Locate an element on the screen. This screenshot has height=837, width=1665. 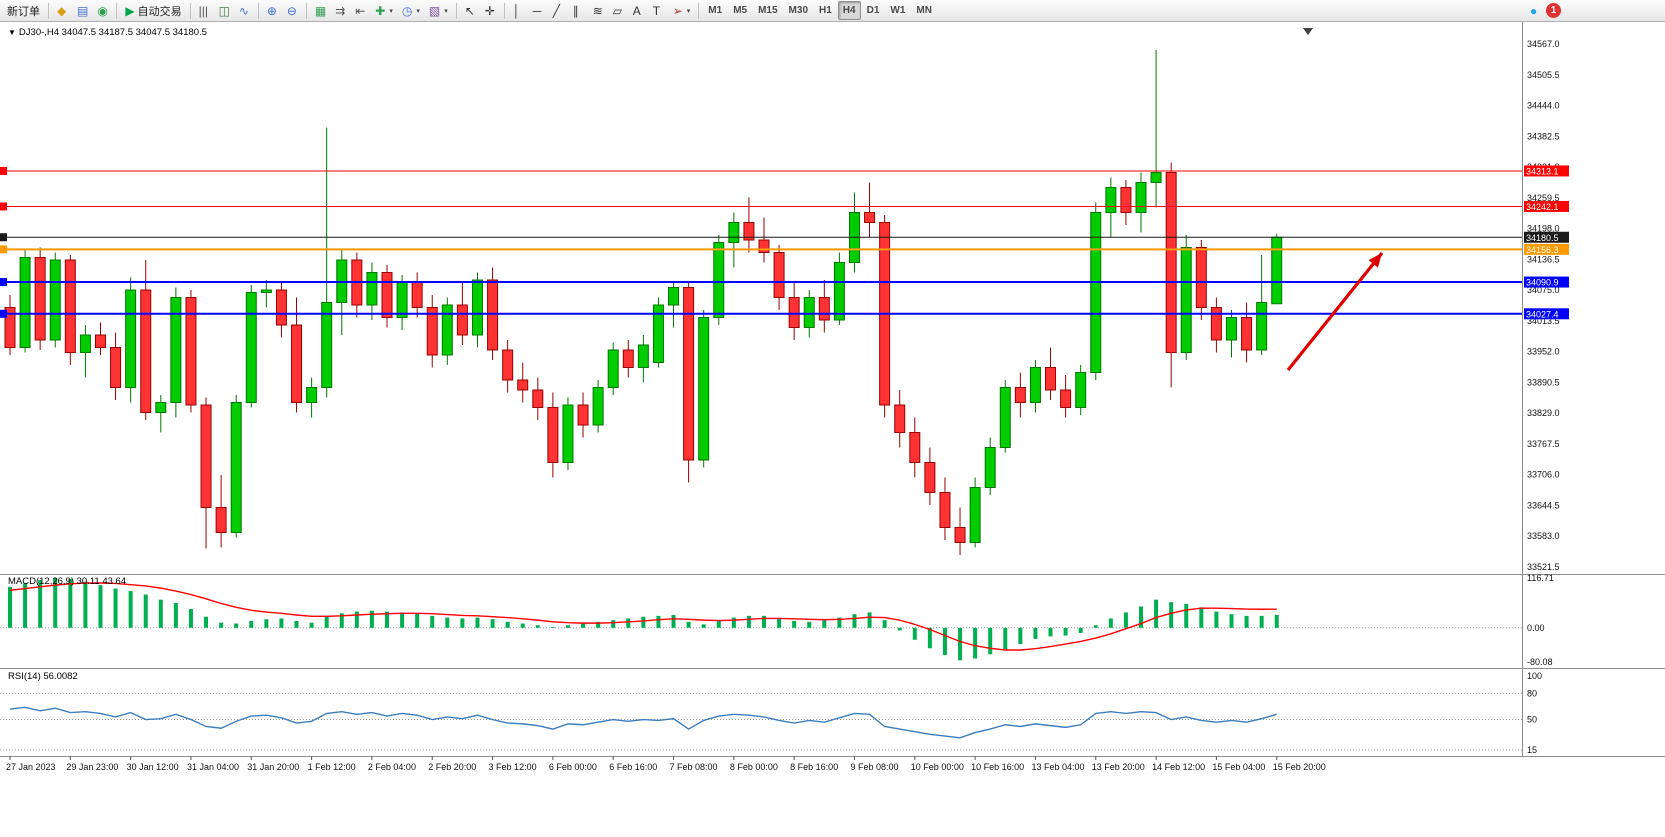
chart-shift-marker-icon is located at coordinates (1308, 31).